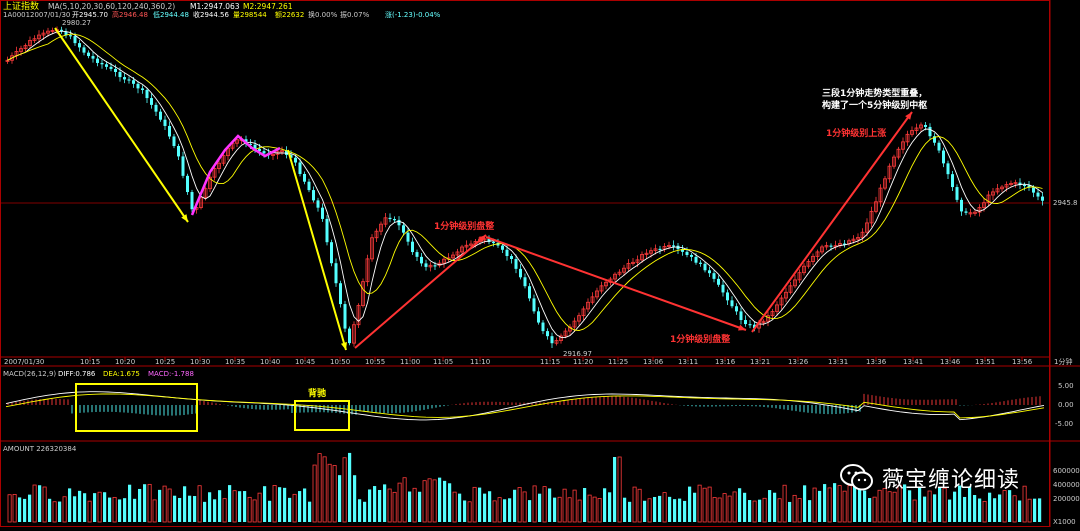 The height and width of the screenshot is (531, 1080). What do you see at coordinates (856, 133) in the screenshot?
I see `annotation-uptrend: 1分钟级别上涨` at bounding box center [856, 133].